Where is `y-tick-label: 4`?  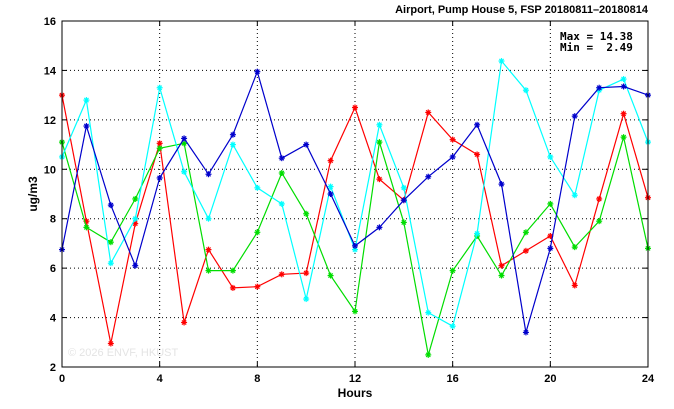
y-tick-label: 4 is located at coordinates (53, 319).